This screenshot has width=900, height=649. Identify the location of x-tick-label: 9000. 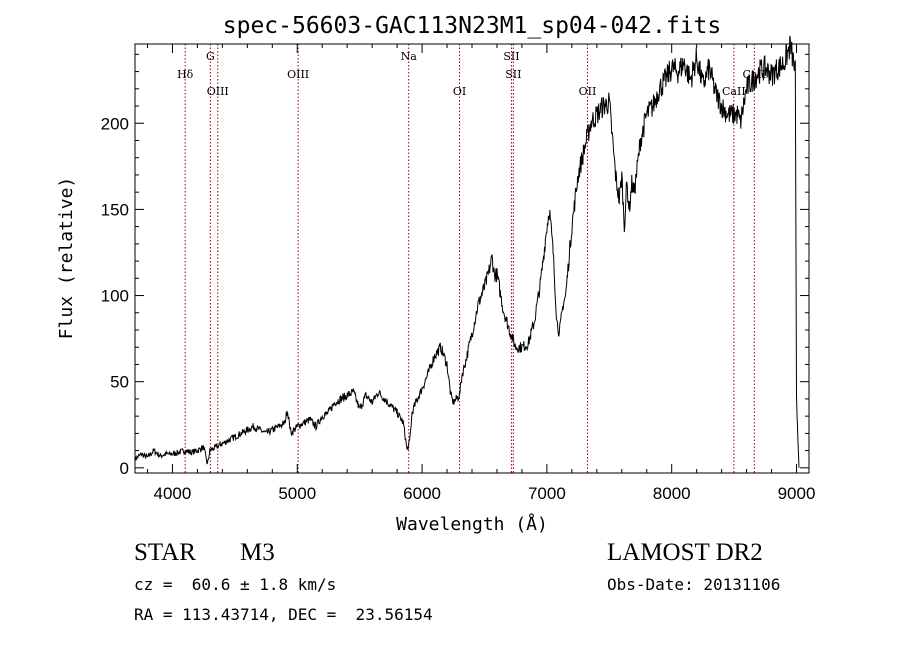
(797, 493).